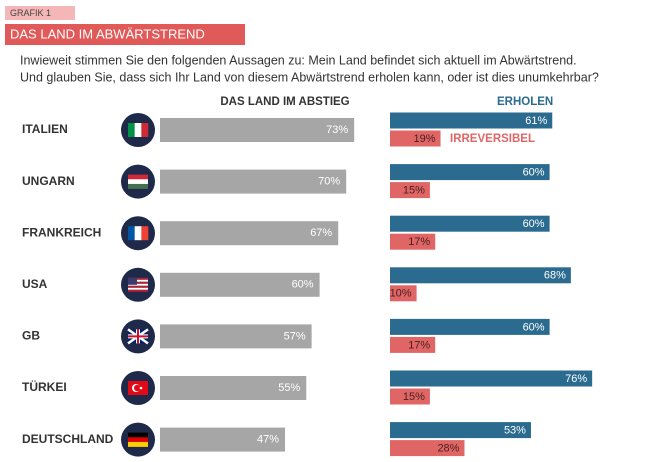  I want to click on category-label: ITALIEN, so click(45, 129).